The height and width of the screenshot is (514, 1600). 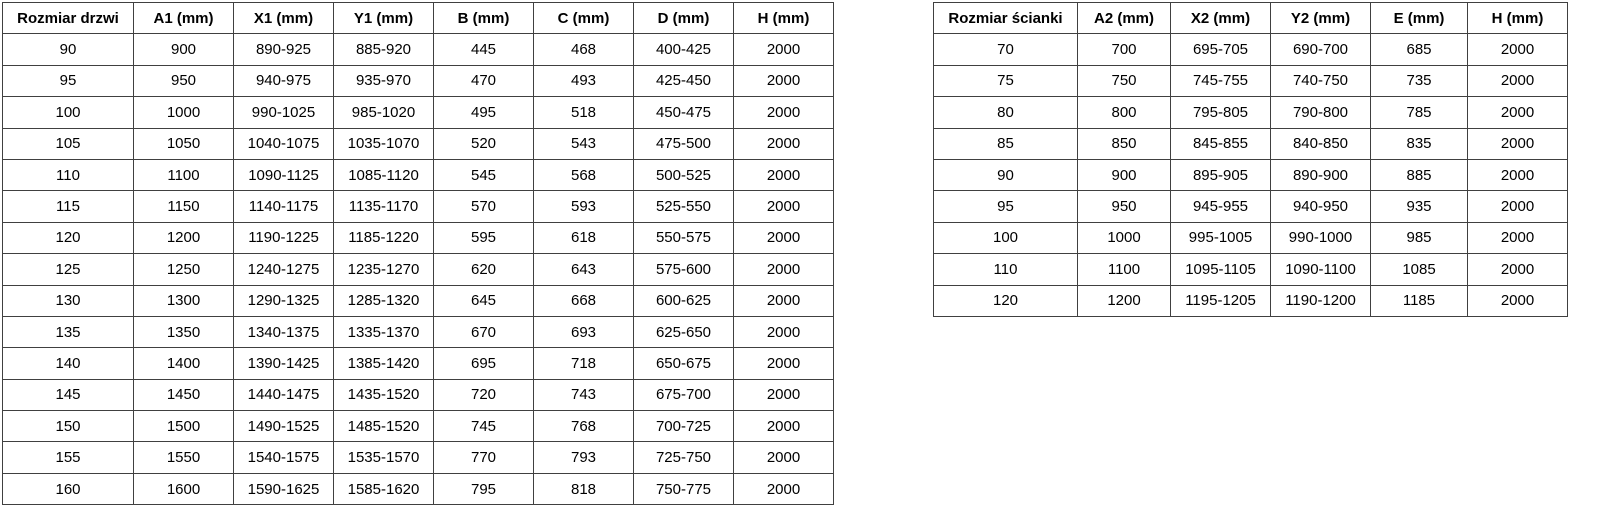 I want to click on table-cell: 1250, so click(x=183, y=269).